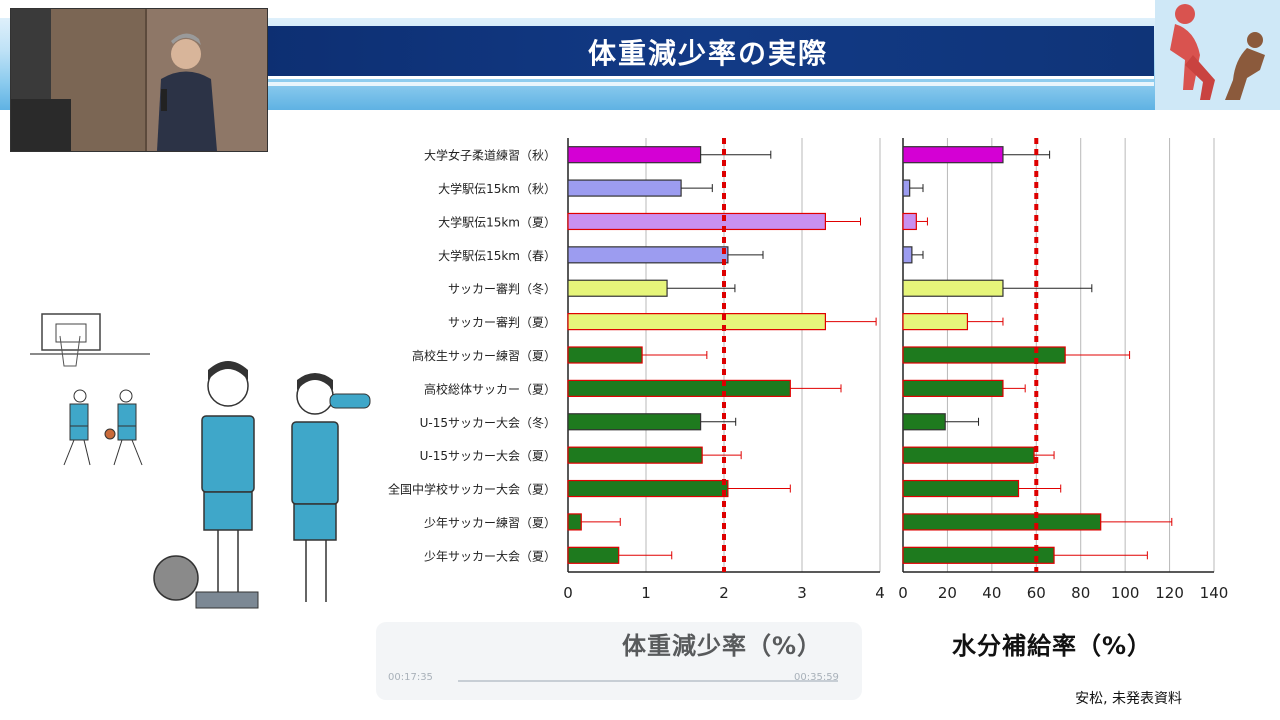 The height and width of the screenshot is (720, 1280). I want to click on player-total-time: 00:35:59, so click(816, 677).